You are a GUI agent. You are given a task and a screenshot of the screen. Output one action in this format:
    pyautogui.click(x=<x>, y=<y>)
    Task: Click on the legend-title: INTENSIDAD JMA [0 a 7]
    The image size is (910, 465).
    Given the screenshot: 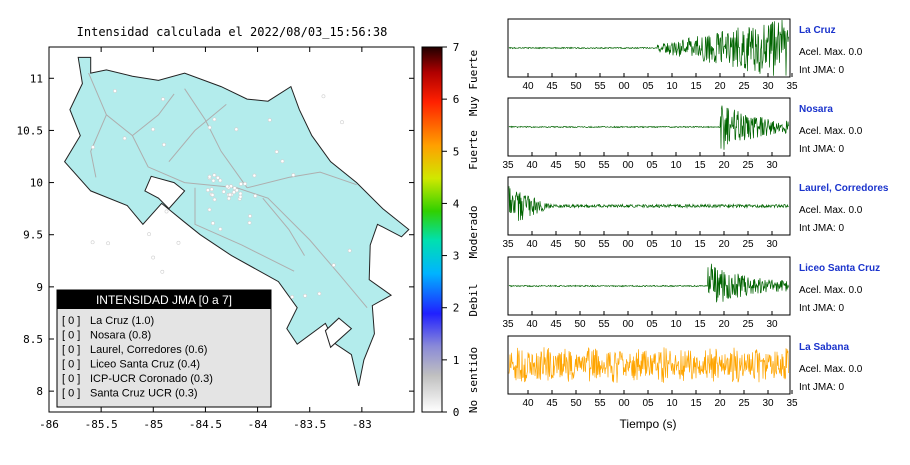 What is the action you would take?
    pyautogui.click(x=164, y=300)
    